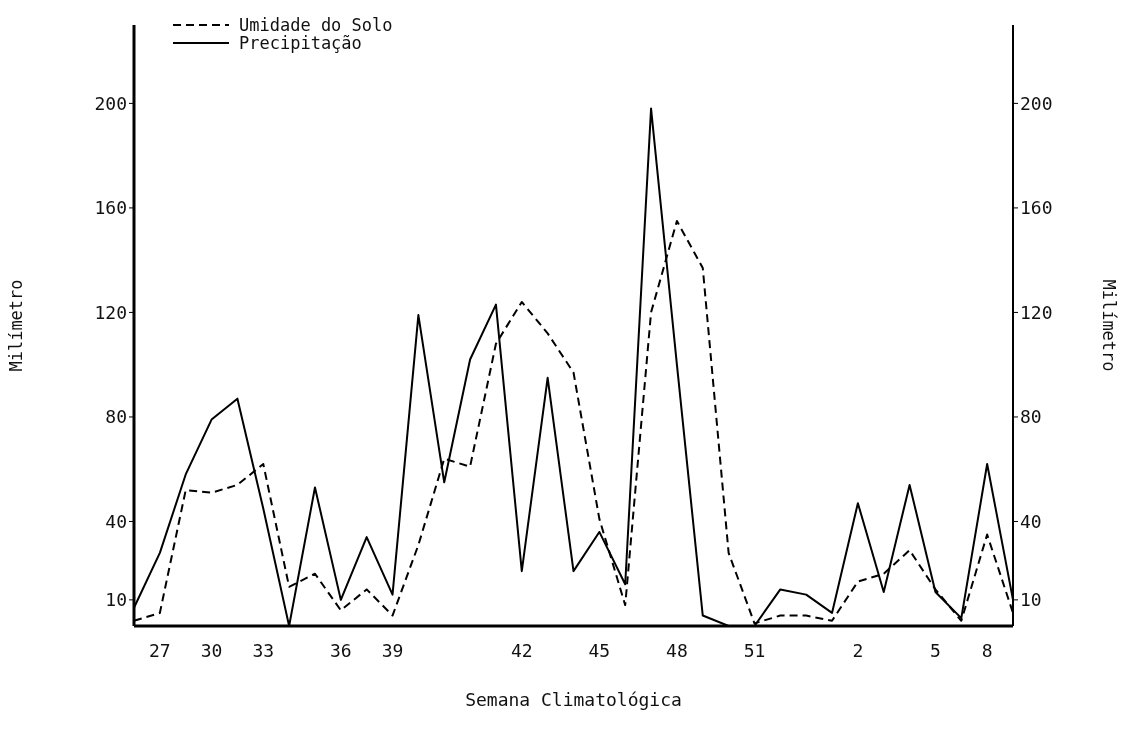 The height and width of the screenshot is (731, 1131). What do you see at coordinates (1031, 600) in the screenshot?
I see `y2-tick-label: 10` at bounding box center [1031, 600].